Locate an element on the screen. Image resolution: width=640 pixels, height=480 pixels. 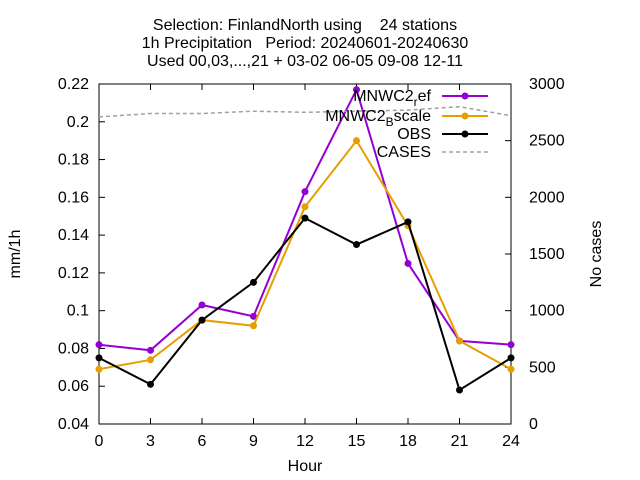
y2-tick-label: 1500 is located at coordinates (547, 254).